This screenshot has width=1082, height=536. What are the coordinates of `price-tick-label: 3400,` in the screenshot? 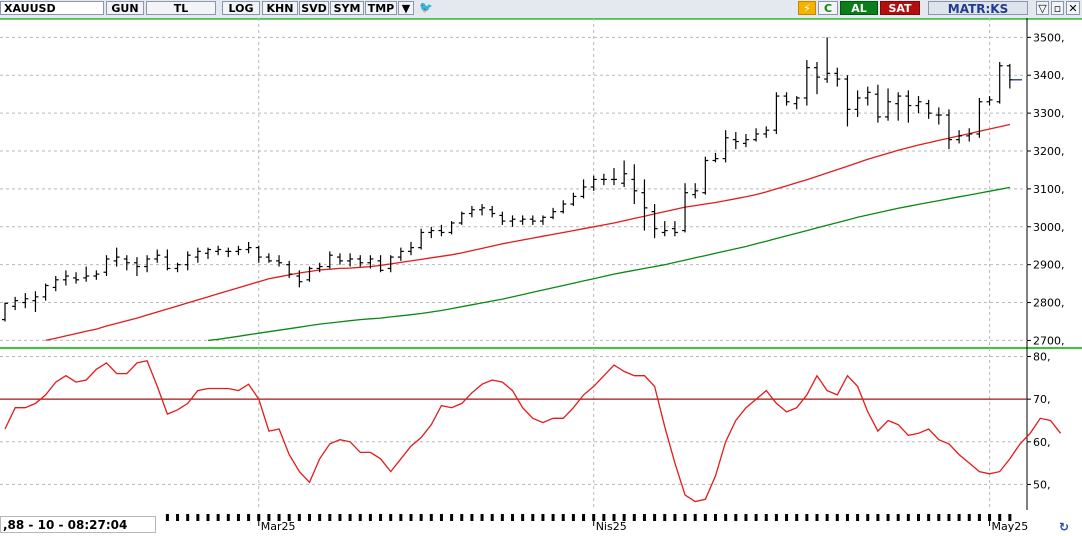 It's located at (1049, 75).